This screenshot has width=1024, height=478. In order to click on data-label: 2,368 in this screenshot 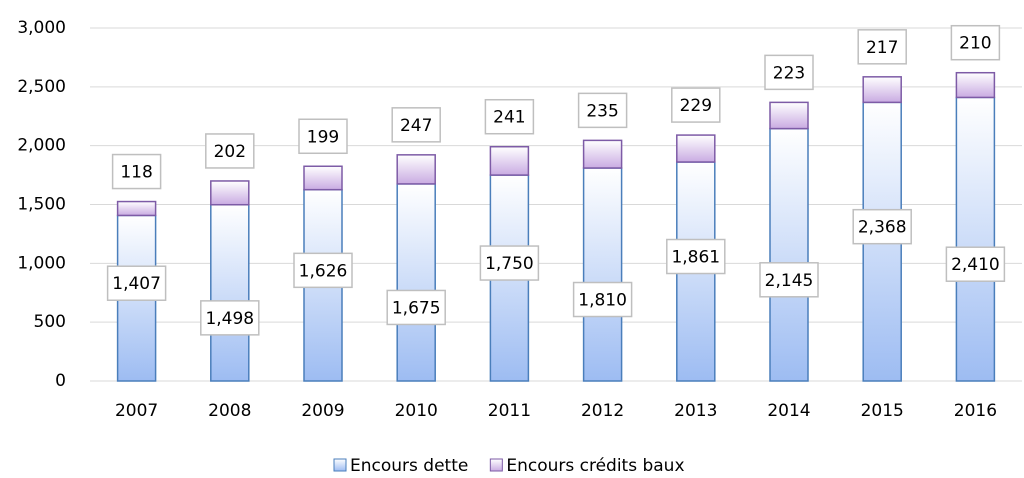, I will do `click(882, 228)`.